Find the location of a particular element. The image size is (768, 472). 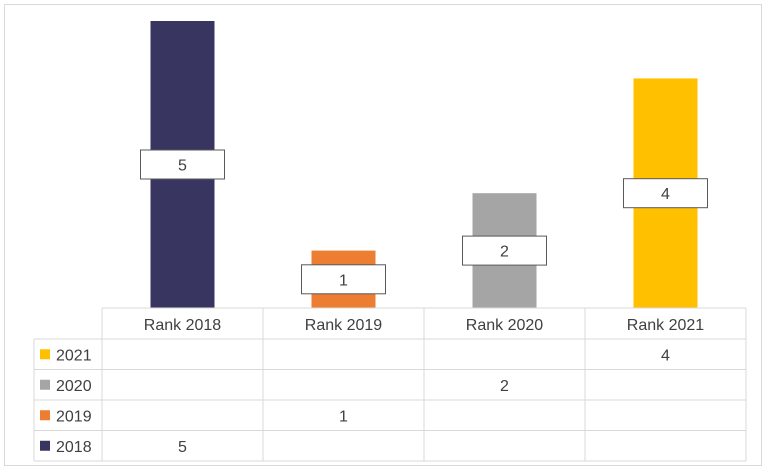

data-label-2020: 2 is located at coordinates (504, 252).